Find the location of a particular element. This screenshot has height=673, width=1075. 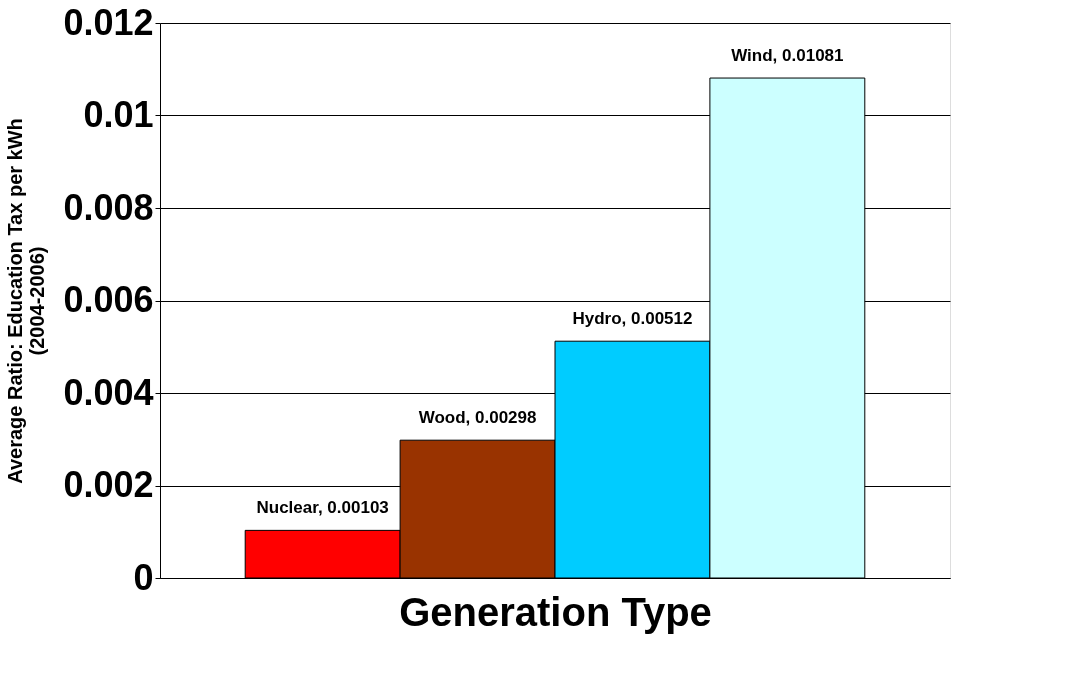

data-label: Hydro, 0.00512 is located at coordinates (632, 319).